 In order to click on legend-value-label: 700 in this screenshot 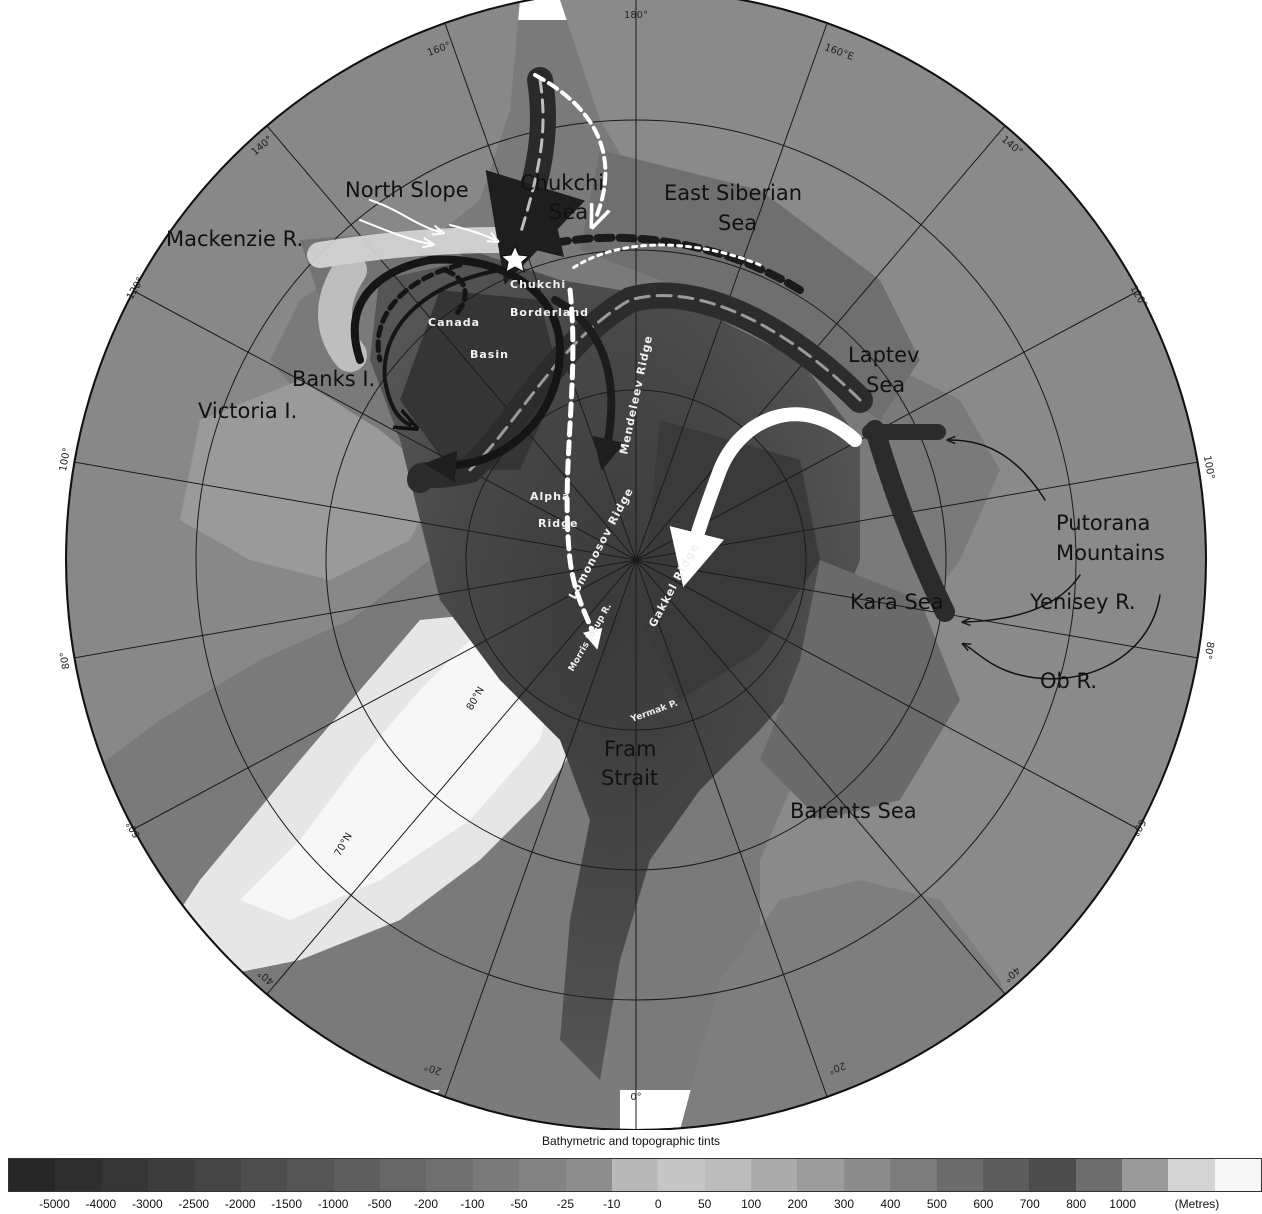, I will do `click(1029, 1204)`.